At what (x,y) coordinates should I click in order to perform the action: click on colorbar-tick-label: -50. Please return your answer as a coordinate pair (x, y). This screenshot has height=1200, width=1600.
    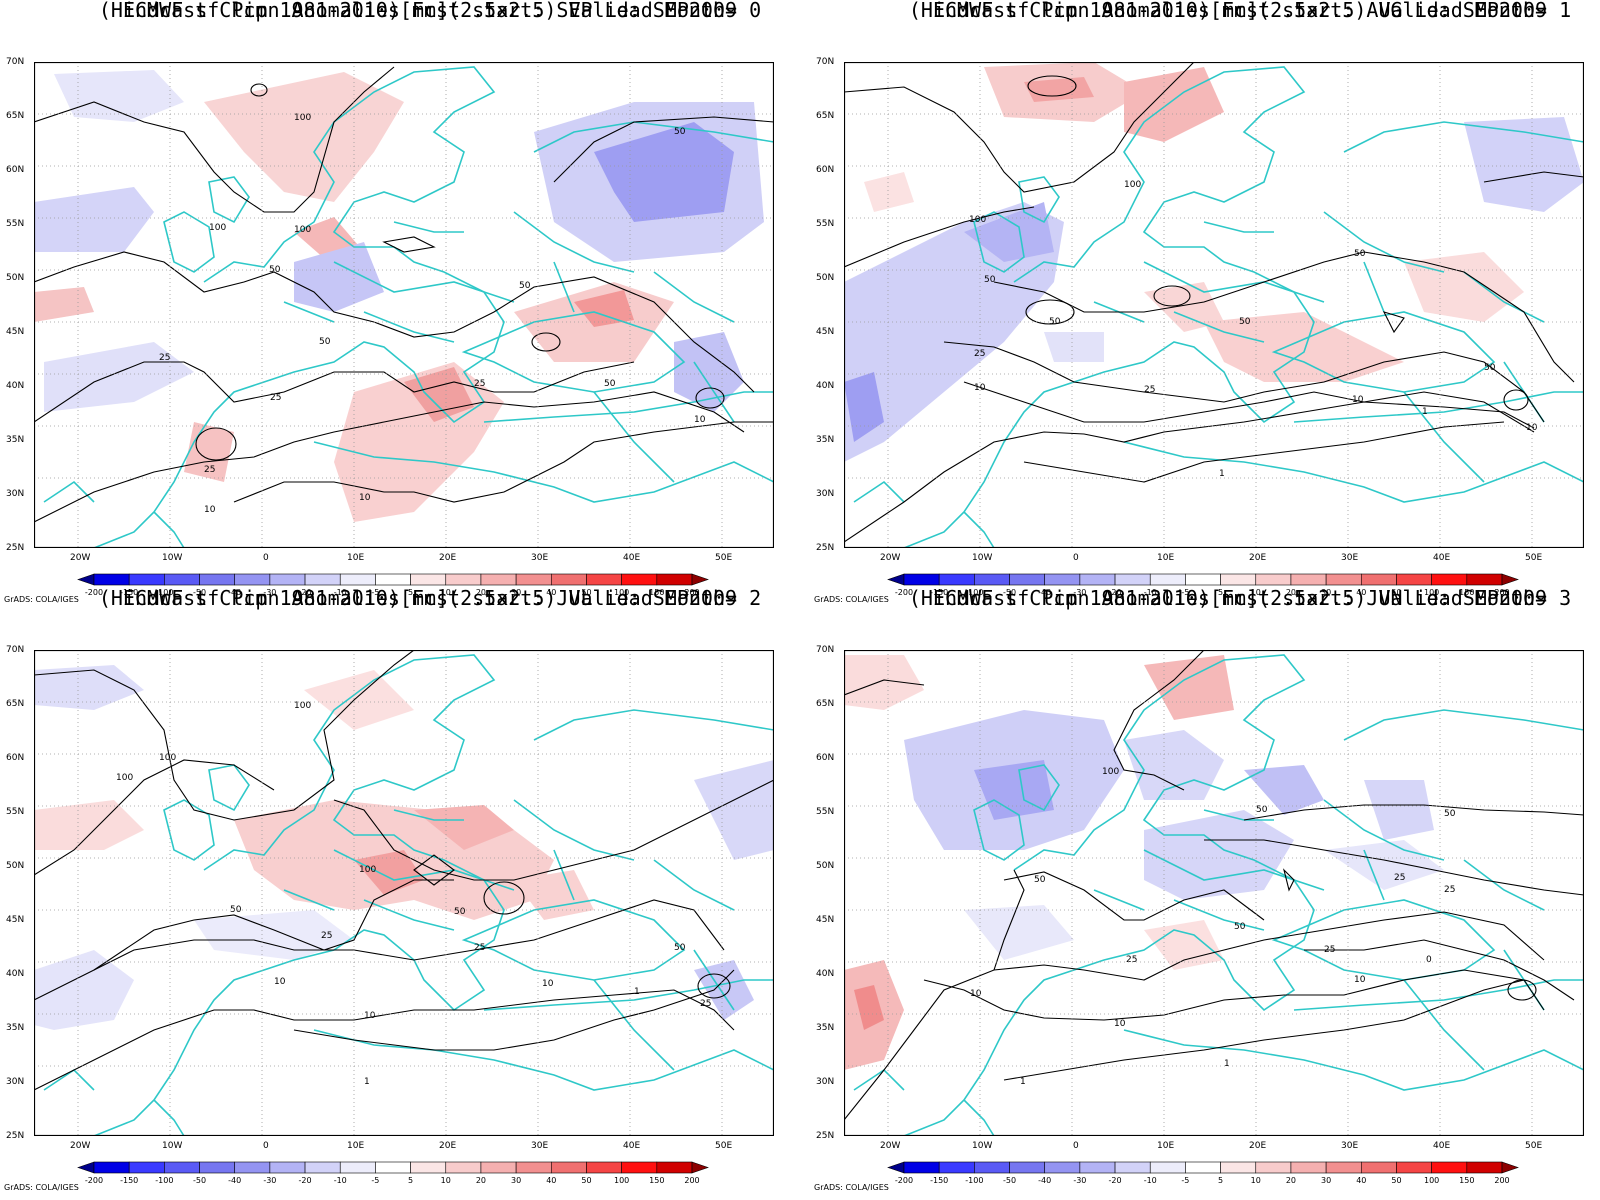
    Looking at the image, I should click on (1009, 592).